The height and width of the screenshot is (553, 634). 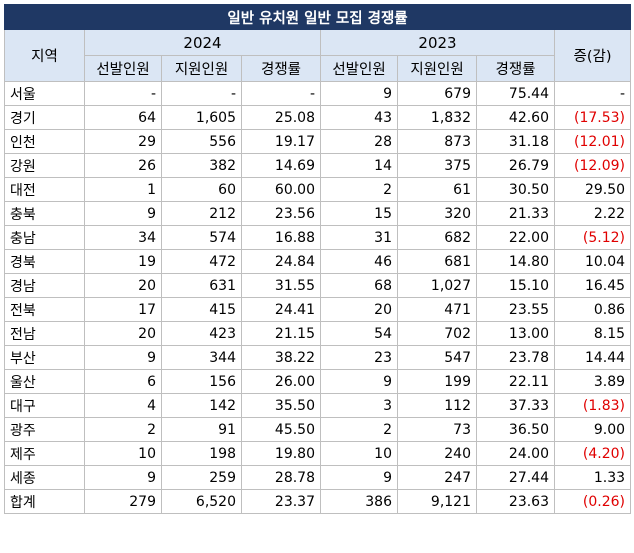 What do you see at coordinates (201, 93) in the screenshot?
I see `cell-applicants-2024: -` at bounding box center [201, 93].